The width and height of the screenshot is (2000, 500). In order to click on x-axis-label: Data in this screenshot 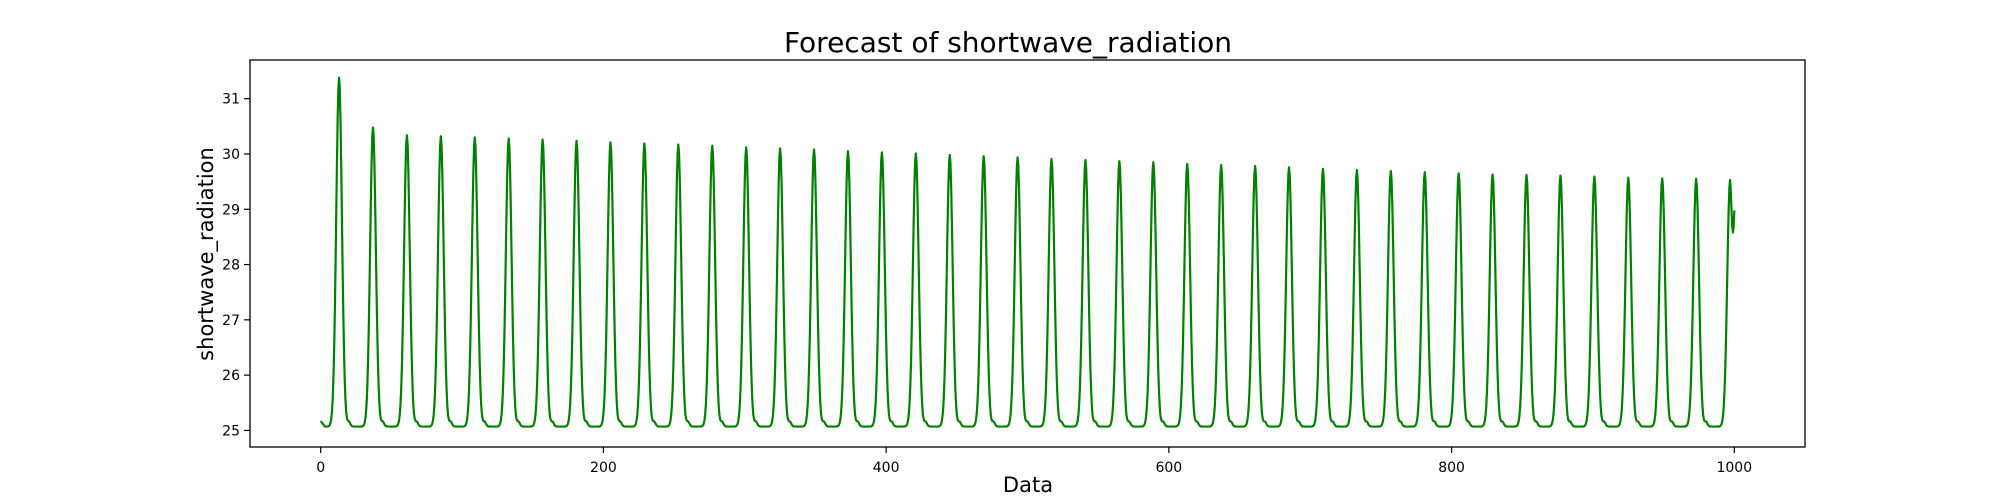, I will do `click(1028, 485)`.